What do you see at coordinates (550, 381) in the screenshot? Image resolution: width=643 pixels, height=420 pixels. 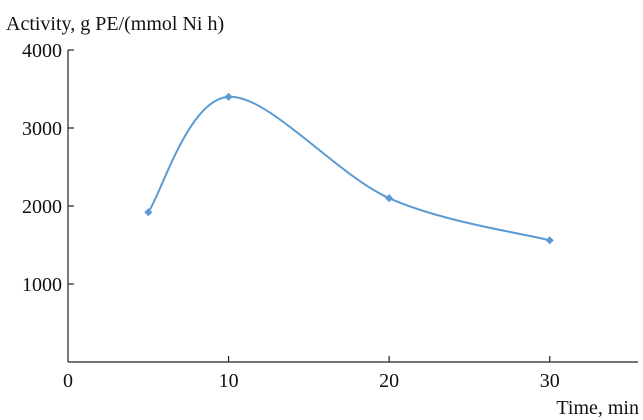 I see `x-tick-label: 30` at bounding box center [550, 381].